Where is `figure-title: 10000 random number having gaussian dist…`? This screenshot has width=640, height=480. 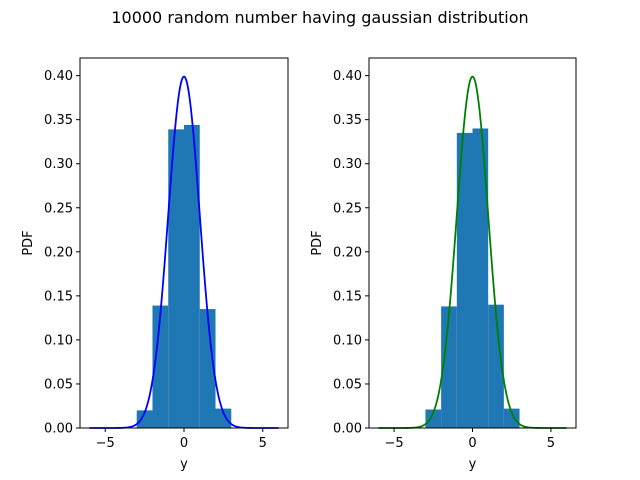
figure-title: 10000 random number having gaussian dist… is located at coordinates (320, 17).